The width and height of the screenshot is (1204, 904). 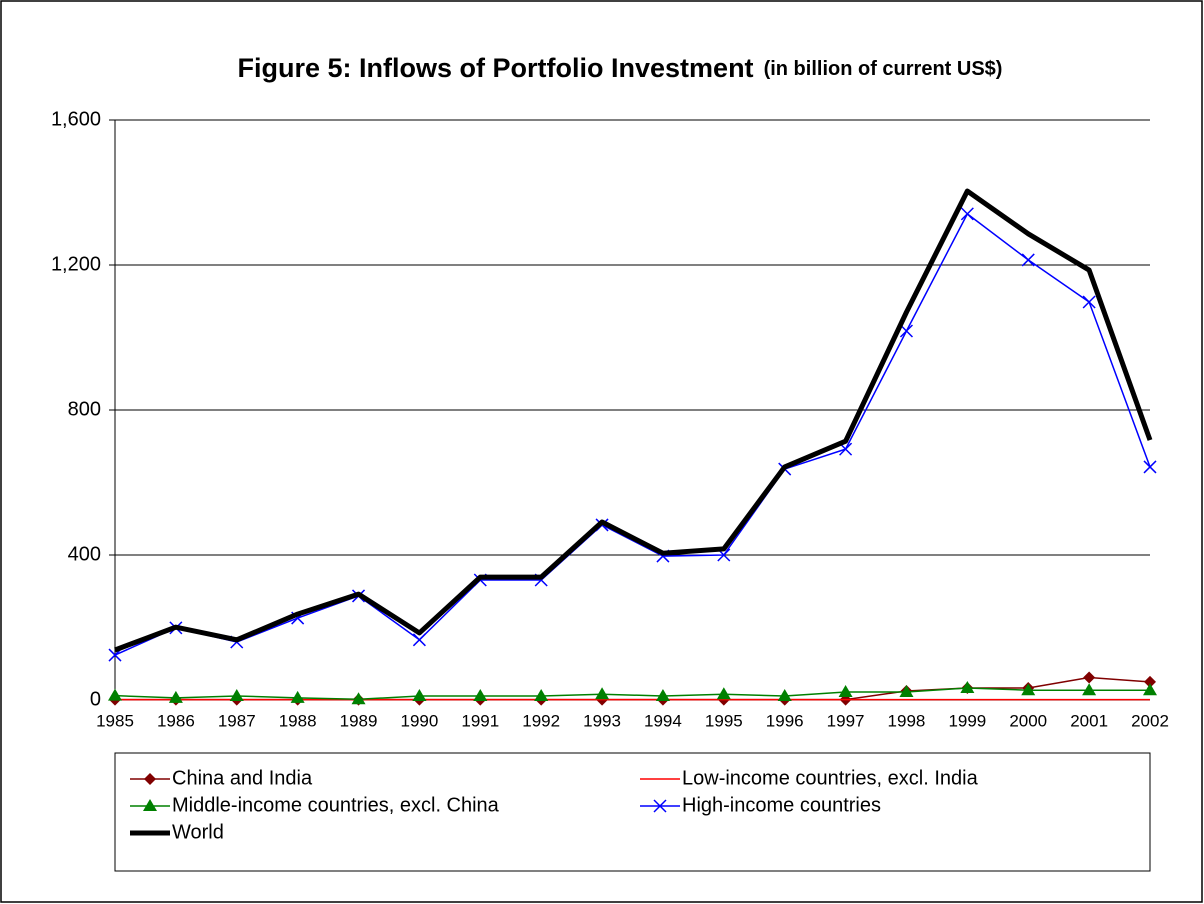 What do you see at coordinates (541, 720) in the screenshot?
I see `x-tick-label: 1992` at bounding box center [541, 720].